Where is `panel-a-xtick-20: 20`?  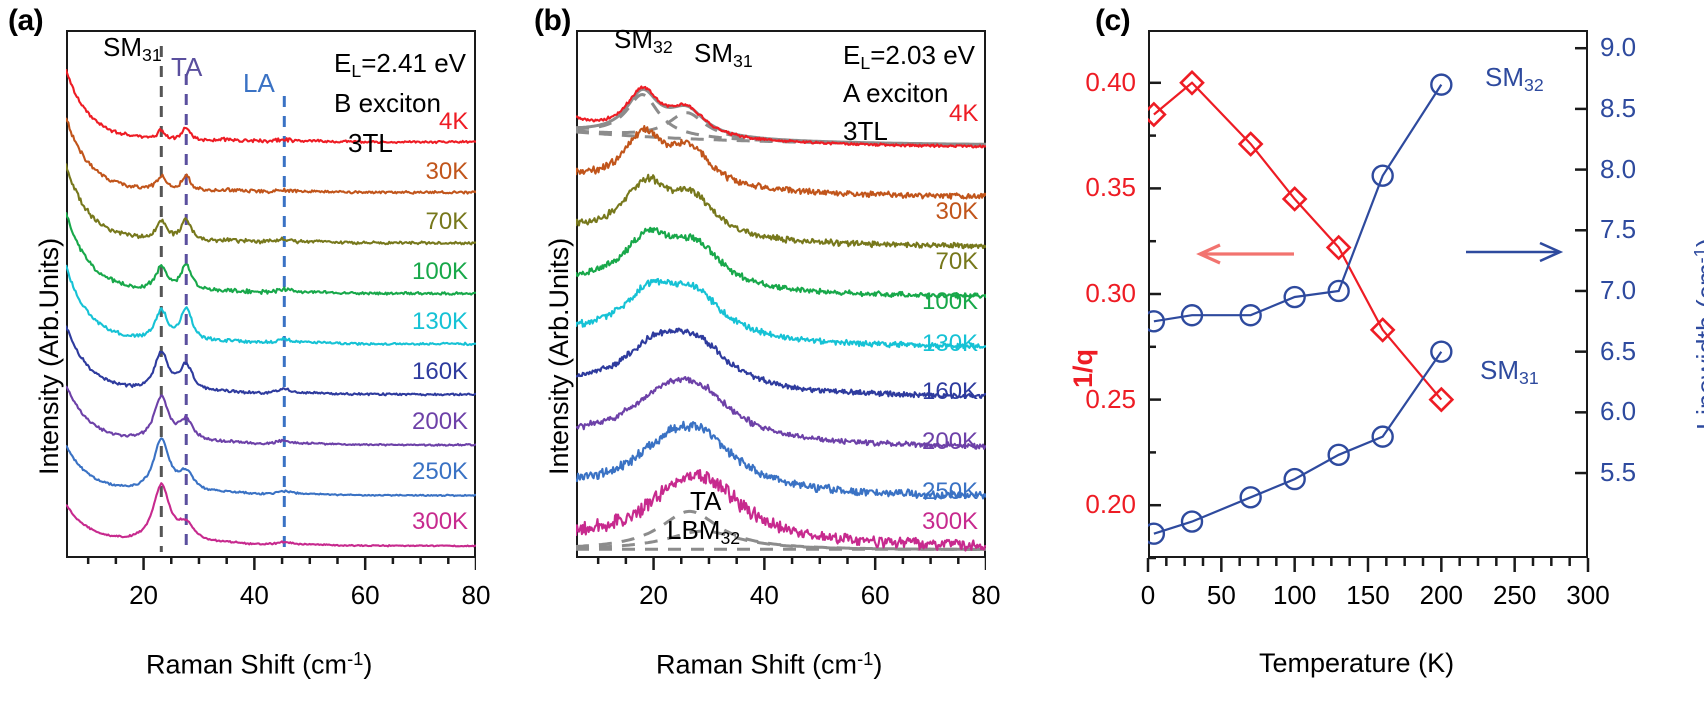 panel-a-xtick-20: 20 is located at coordinates (144, 595).